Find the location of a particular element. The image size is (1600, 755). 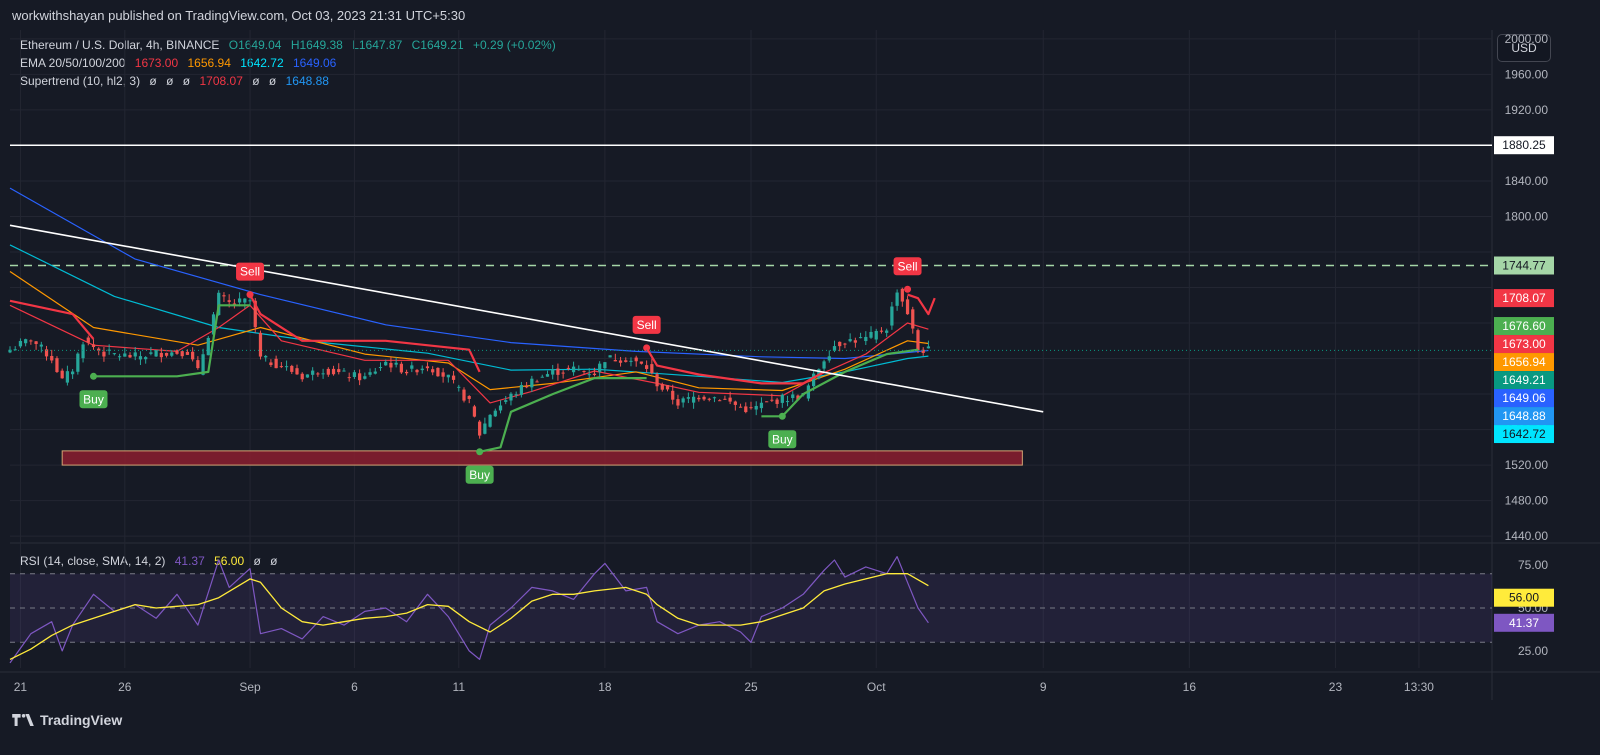

sell-signal-badge is located at coordinates (907, 266).